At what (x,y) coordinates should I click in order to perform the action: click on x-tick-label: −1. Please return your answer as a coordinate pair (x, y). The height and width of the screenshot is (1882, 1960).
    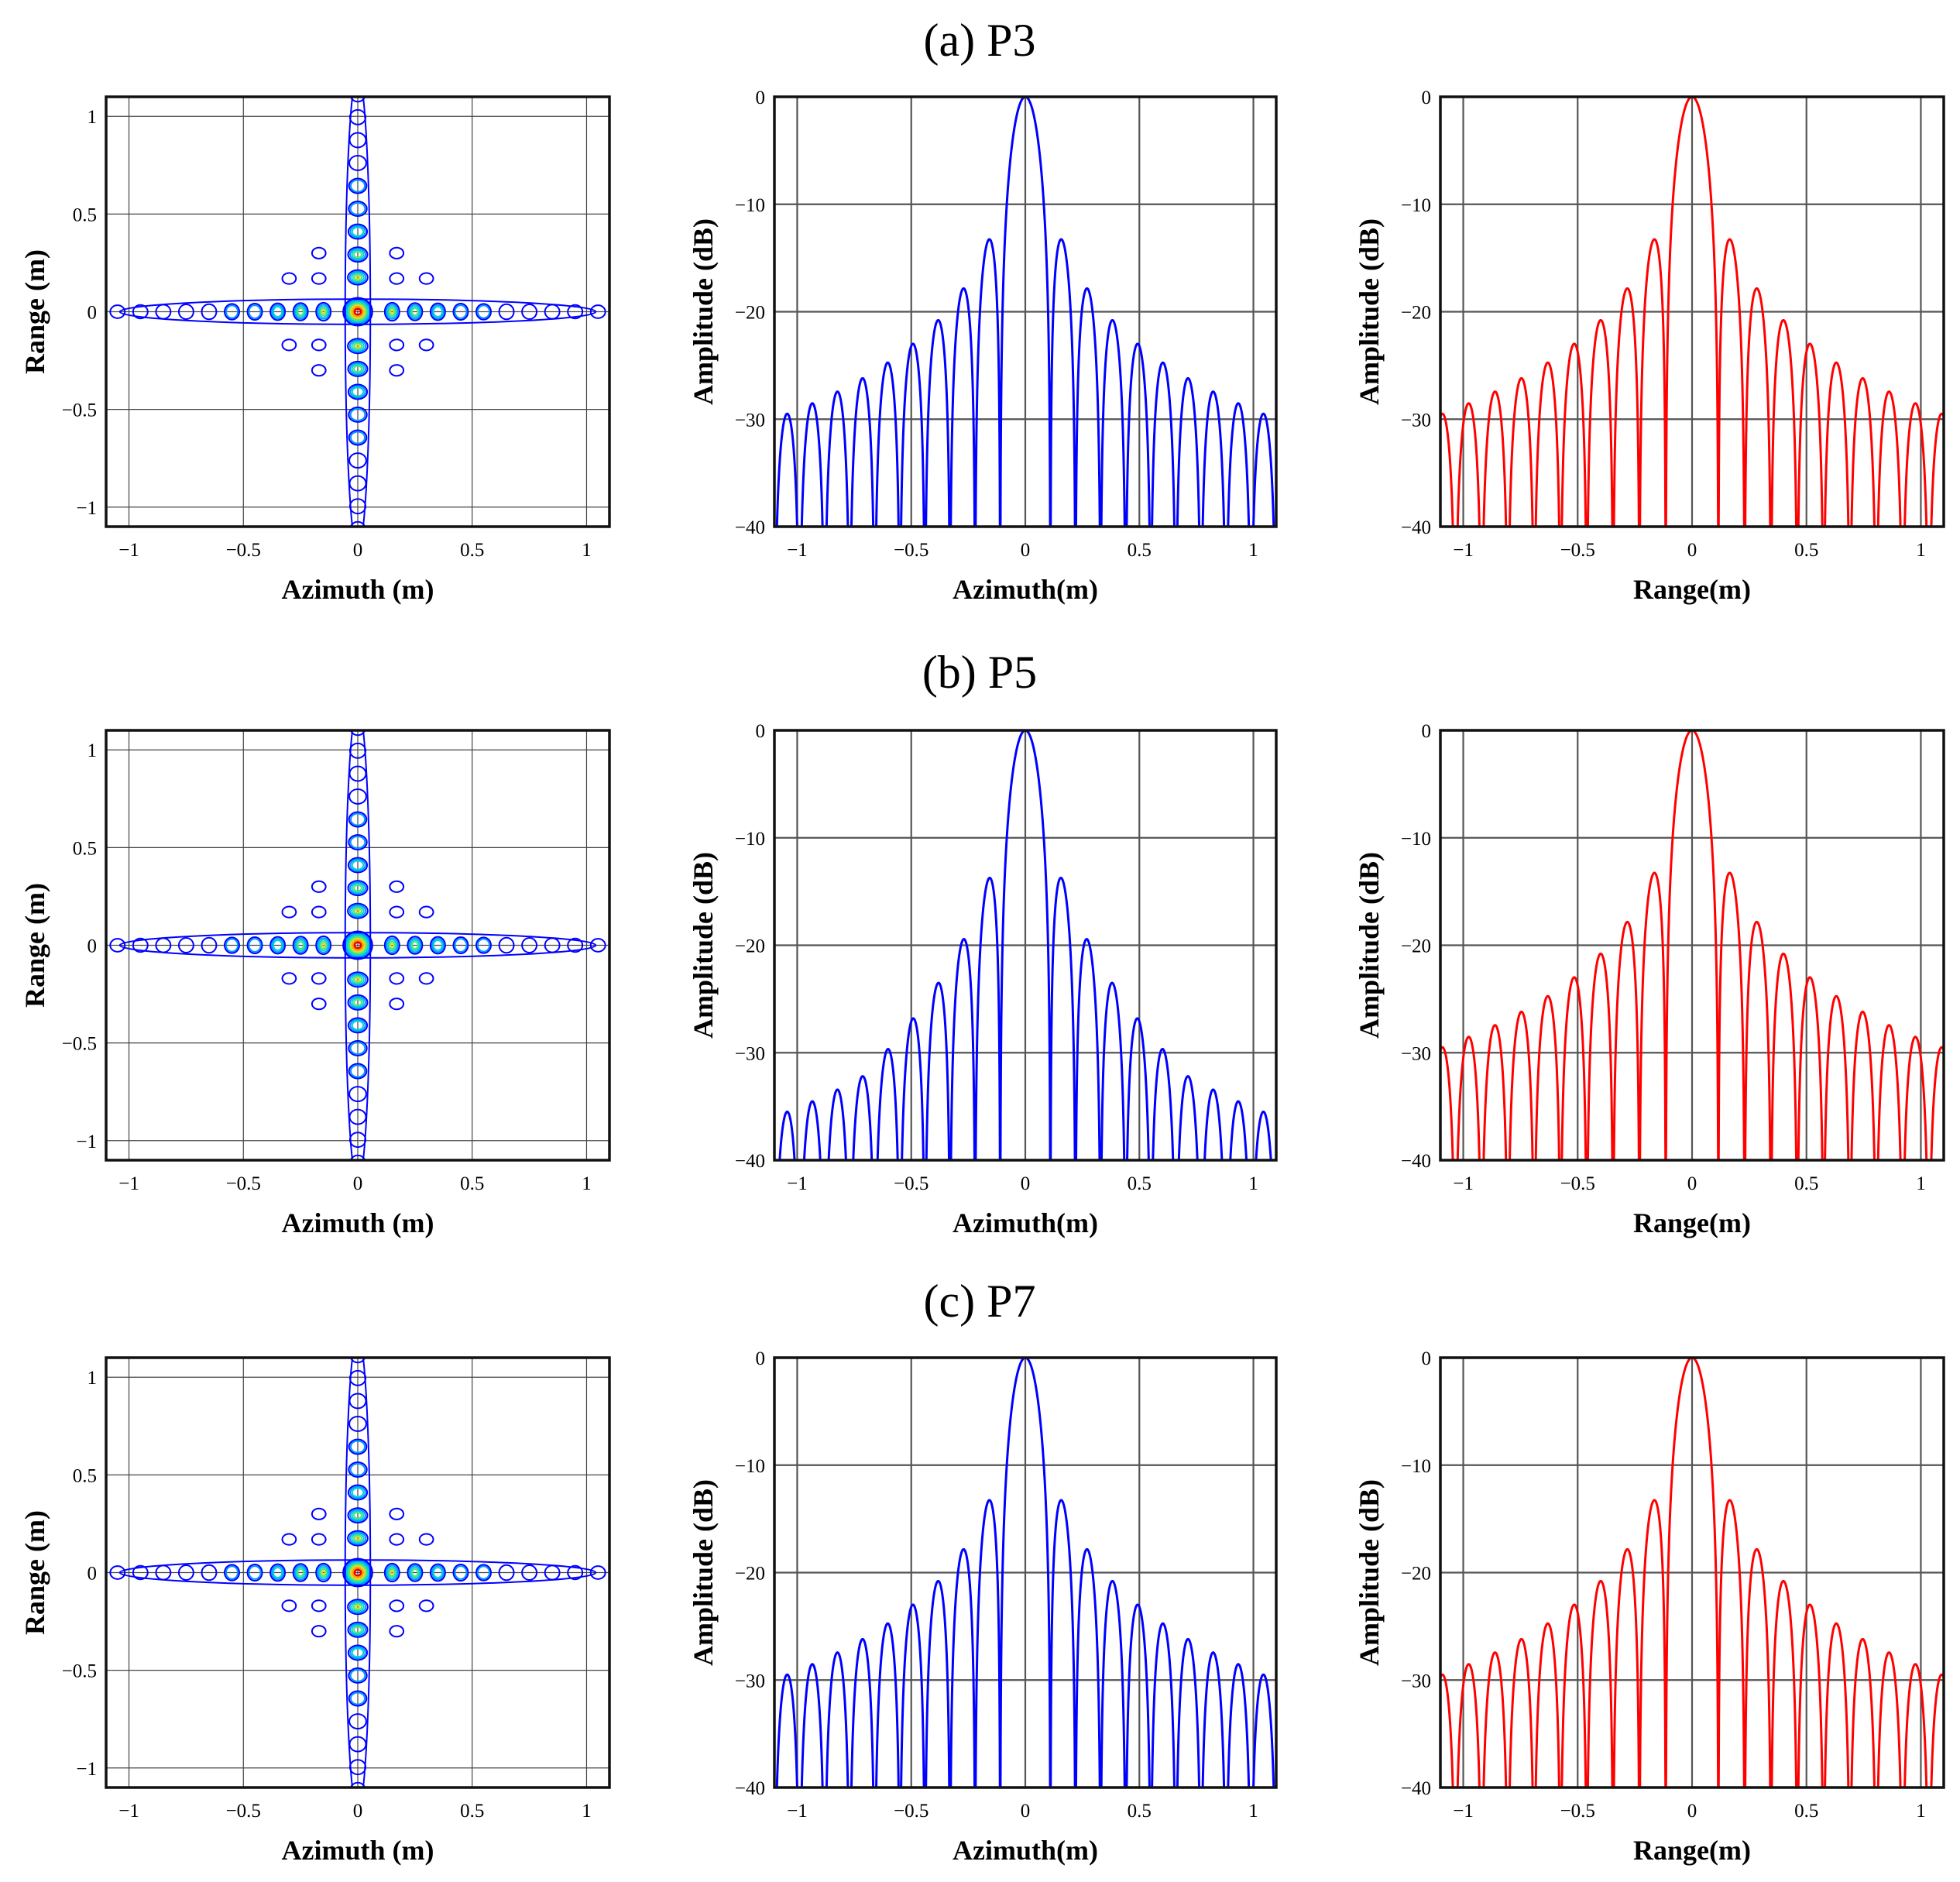
    Looking at the image, I should click on (1463, 1183).